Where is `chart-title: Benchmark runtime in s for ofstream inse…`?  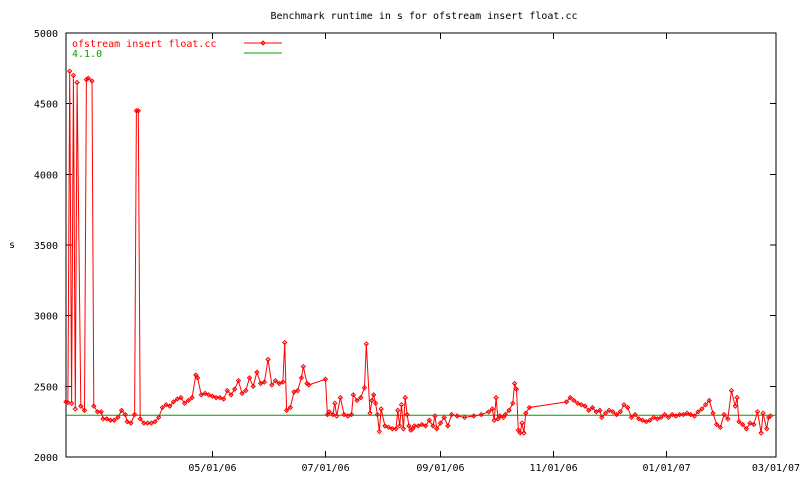 chart-title: Benchmark runtime in s for ofstream inse… is located at coordinates (423, 16).